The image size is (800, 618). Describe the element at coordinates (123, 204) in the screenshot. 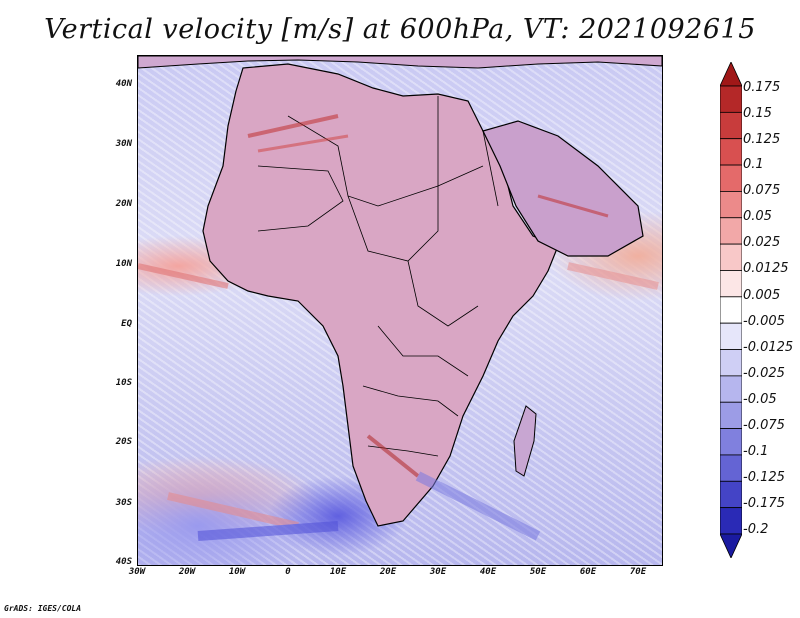

I see `y-tick-20n: 20N` at that location.